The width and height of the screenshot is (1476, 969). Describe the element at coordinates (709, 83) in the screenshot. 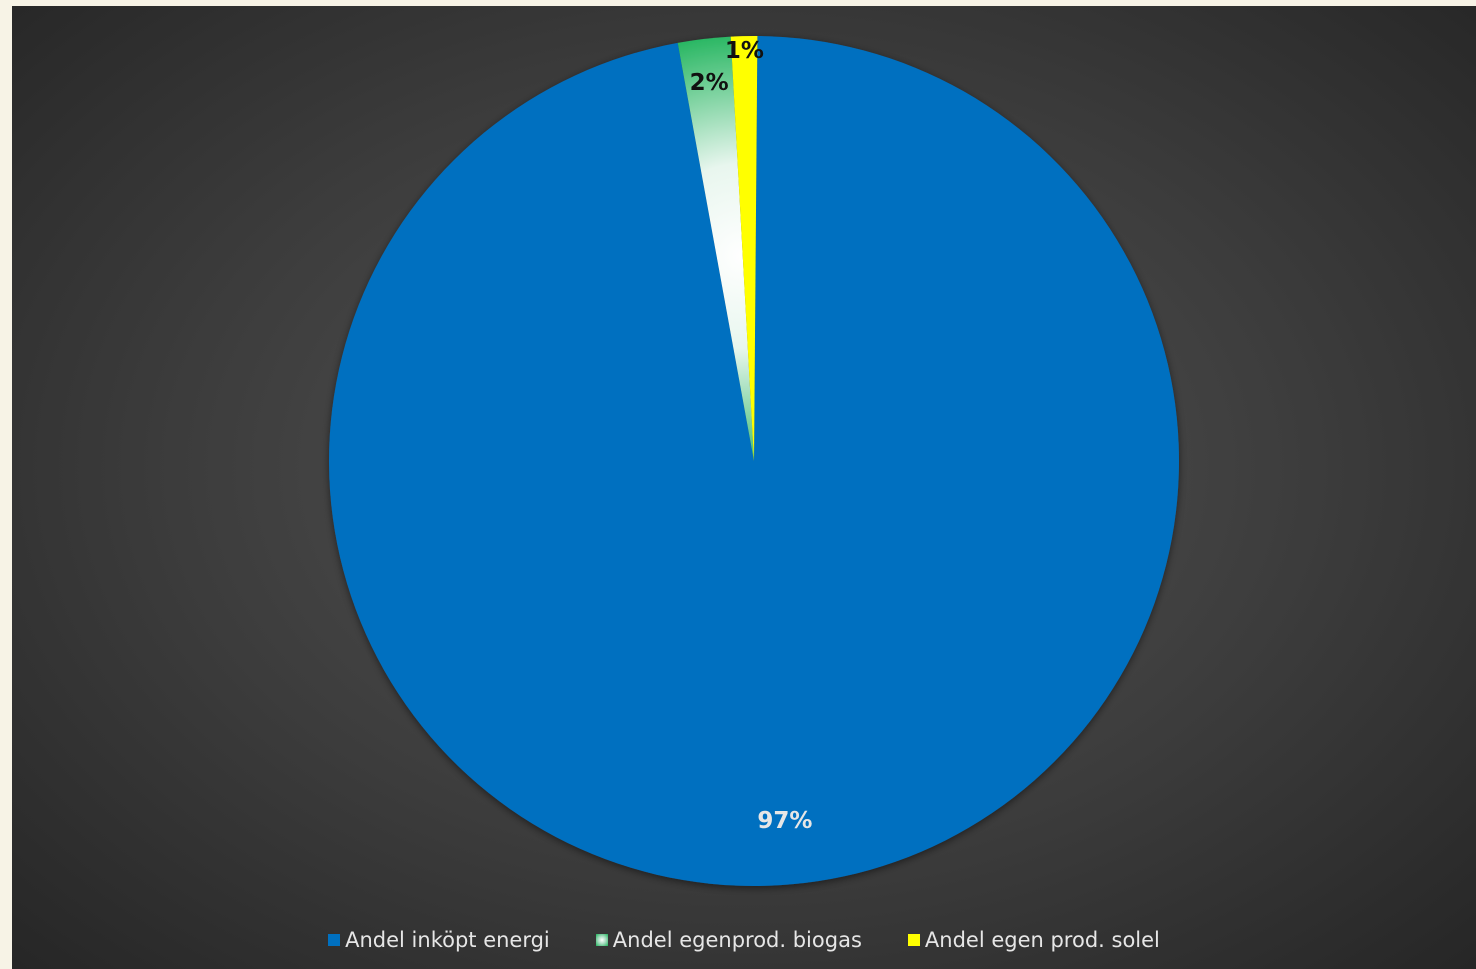

I see `data-label: 2%` at that location.